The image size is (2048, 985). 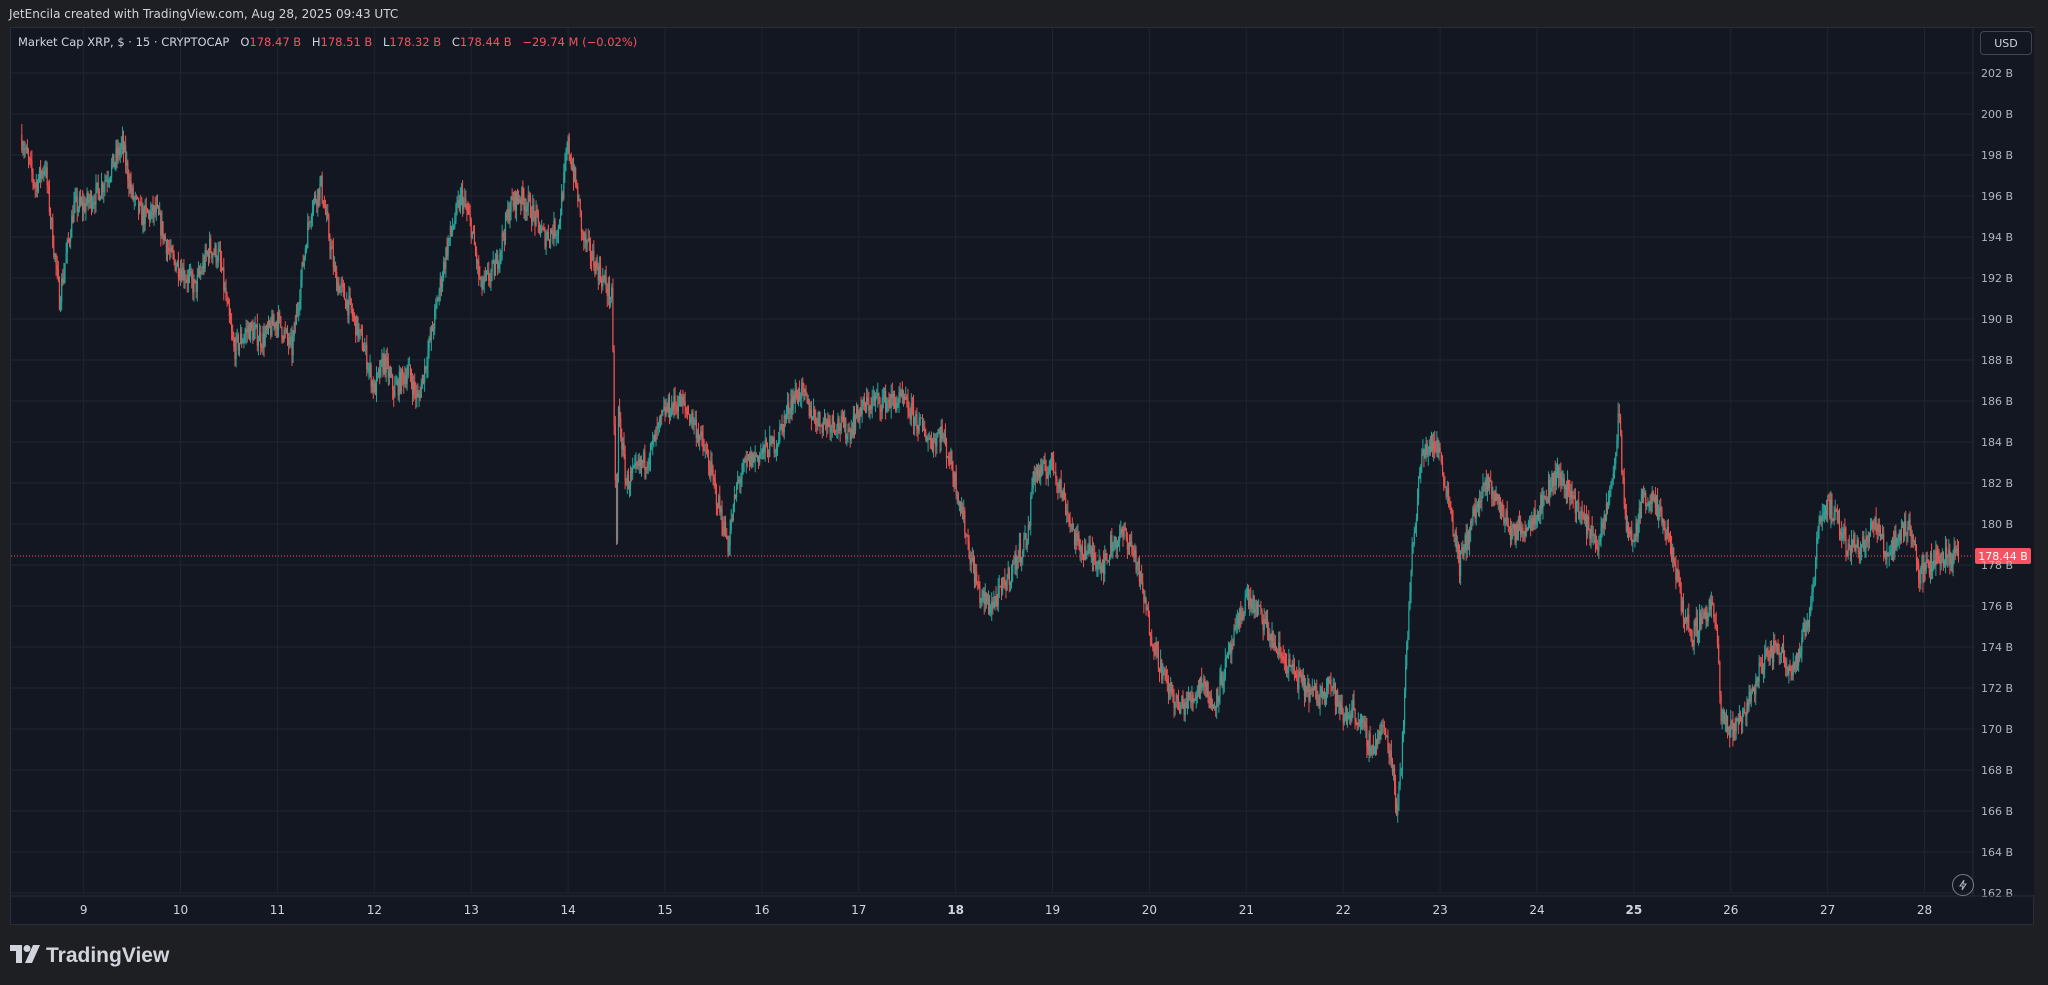 I want to click on legend-symbol: Market Cap XRP, $ · 15 · CRYPTOCAP, so click(x=124, y=42).